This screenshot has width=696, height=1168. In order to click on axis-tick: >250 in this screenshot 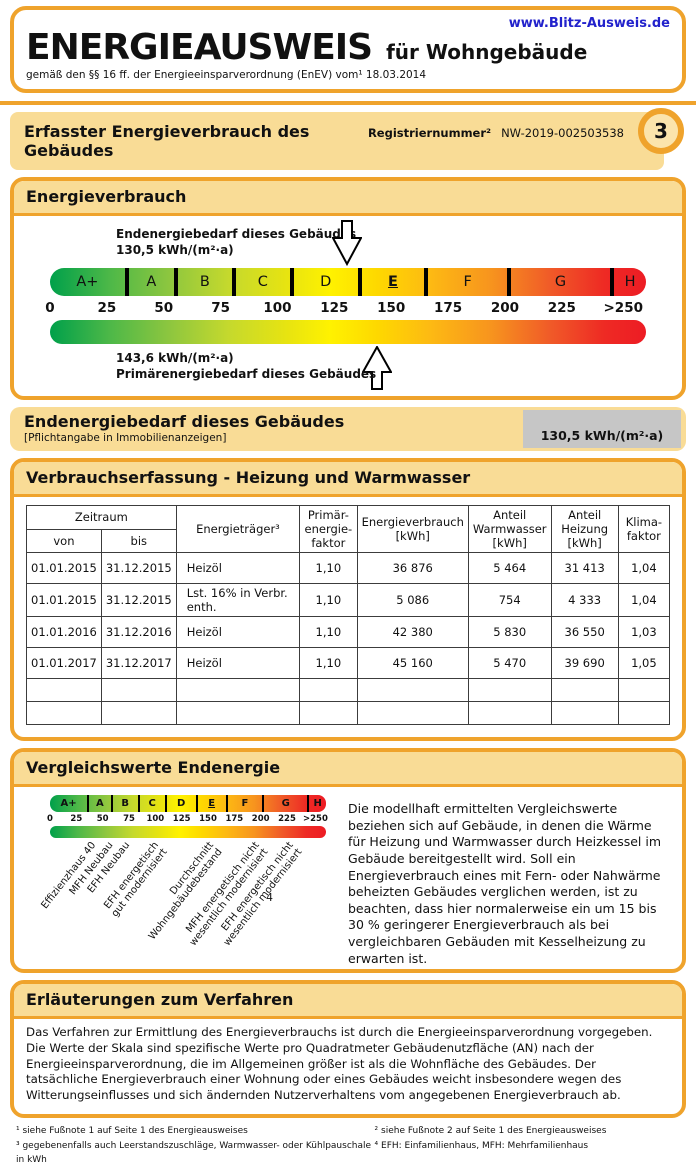, I will do `click(623, 308)`.